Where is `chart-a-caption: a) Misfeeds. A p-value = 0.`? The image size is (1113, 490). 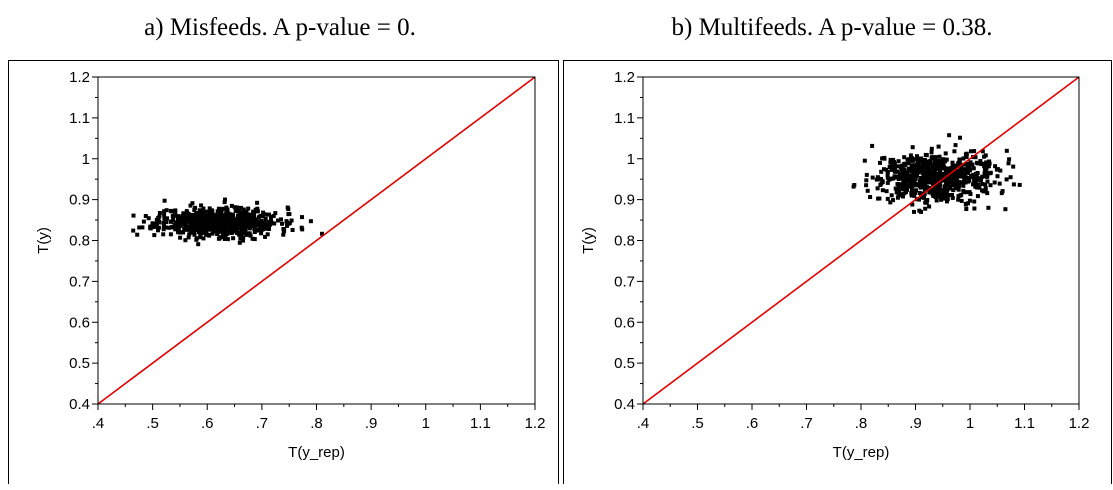
chart-a-caption: a) Misfeeds. A p-value = 0. is located at coordinates (280, 27).